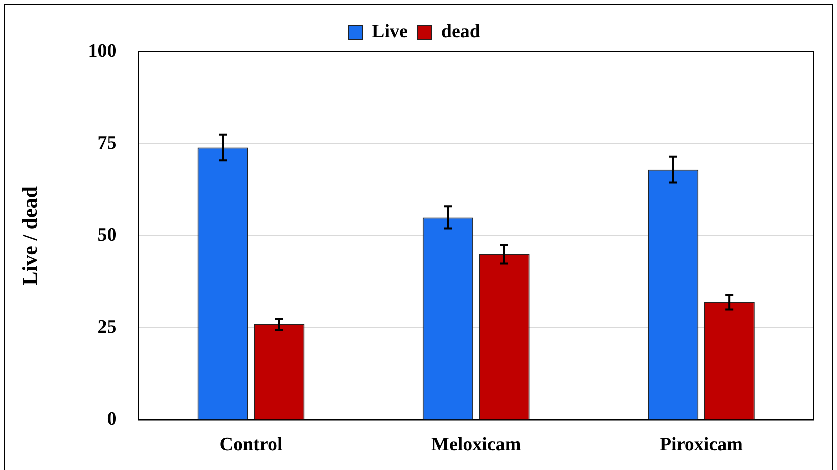 This screenshot has height=470, width=837. Describe the element at coordinates (107, 143) in the screenshot. I see `y-tick-label: 75` at that location.